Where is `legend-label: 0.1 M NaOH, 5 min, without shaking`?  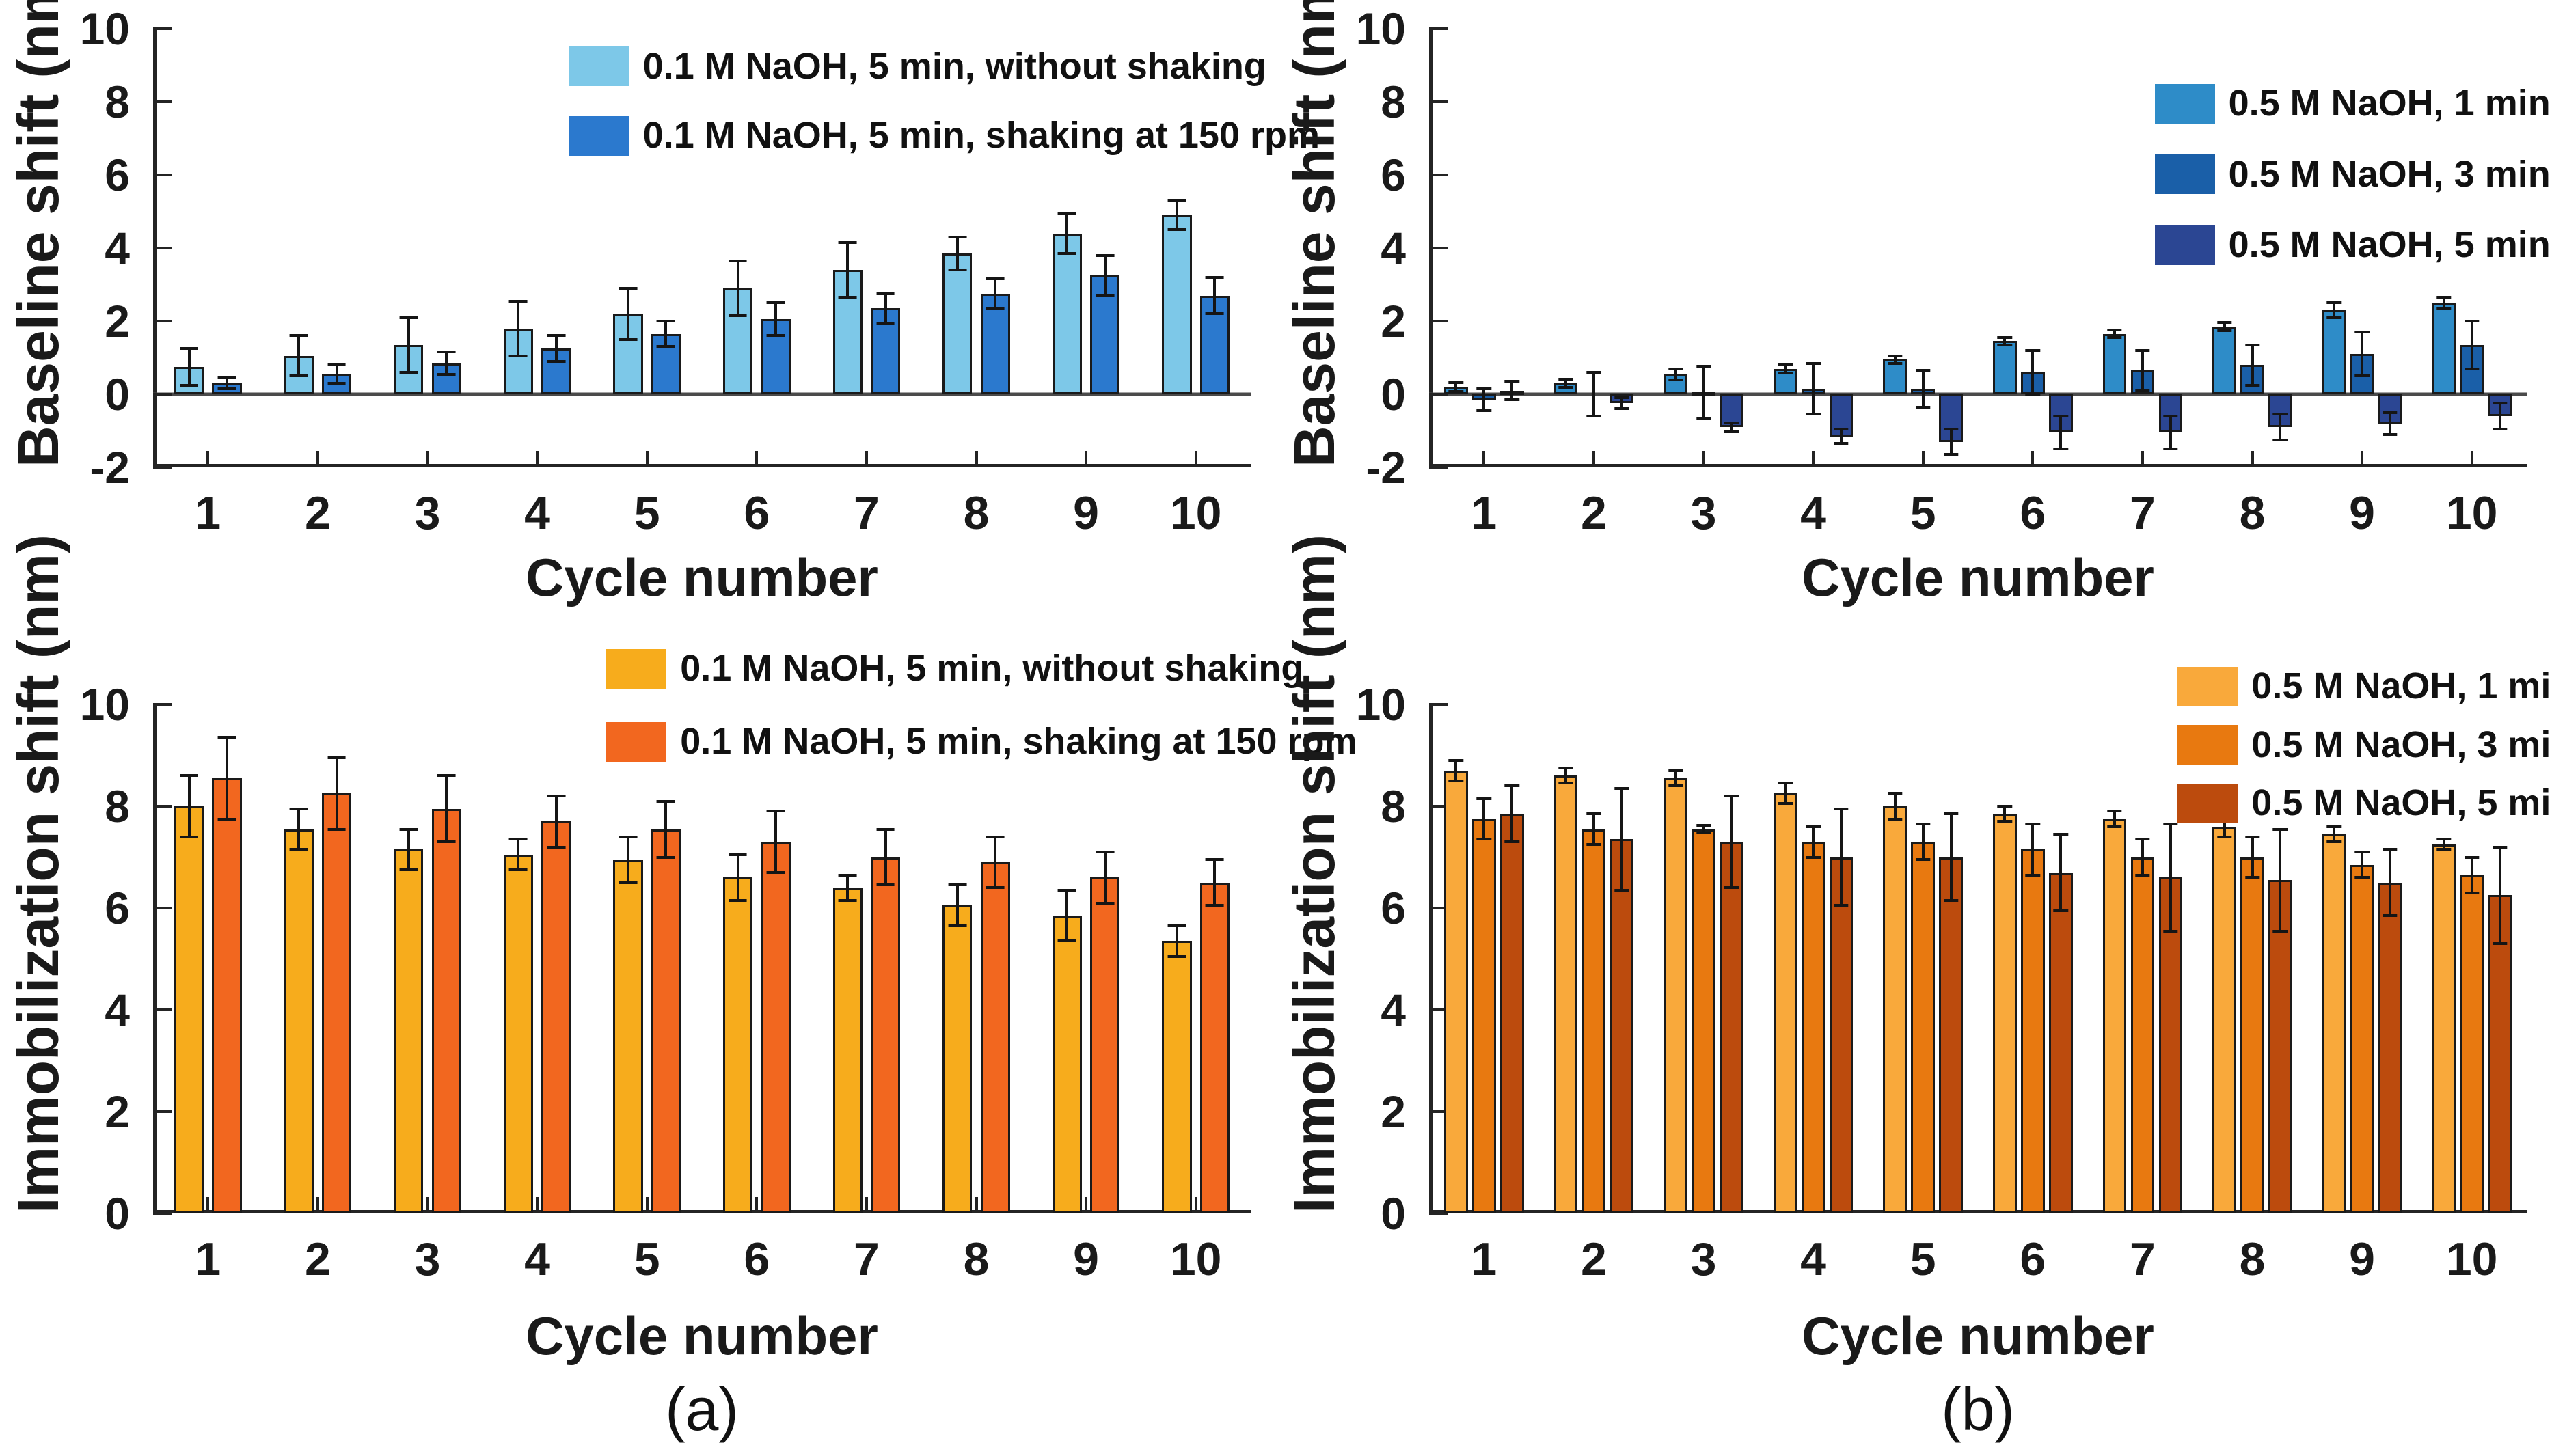 legend-label: 0.1 M NaOH, 5 min, without shaking is located at coordinates (954, 66).